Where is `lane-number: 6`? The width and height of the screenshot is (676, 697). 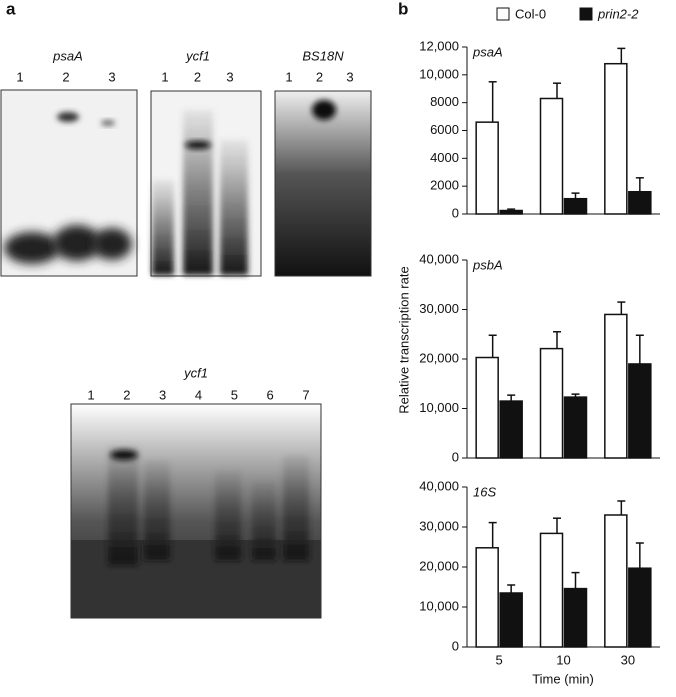
lane-number: 6 is located at coordinates (270, 394).